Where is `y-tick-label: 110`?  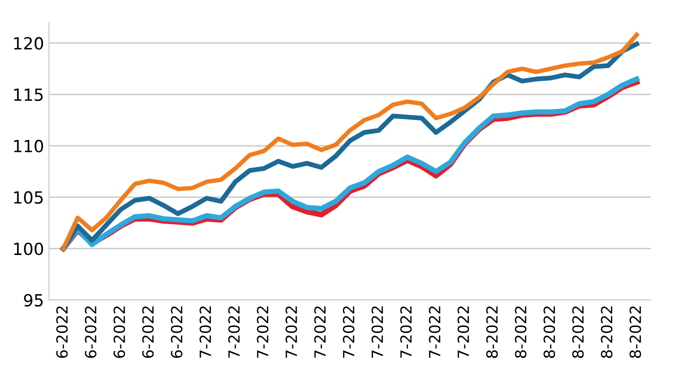
y-tick-label: 110 is located at coordinates (29, 146).